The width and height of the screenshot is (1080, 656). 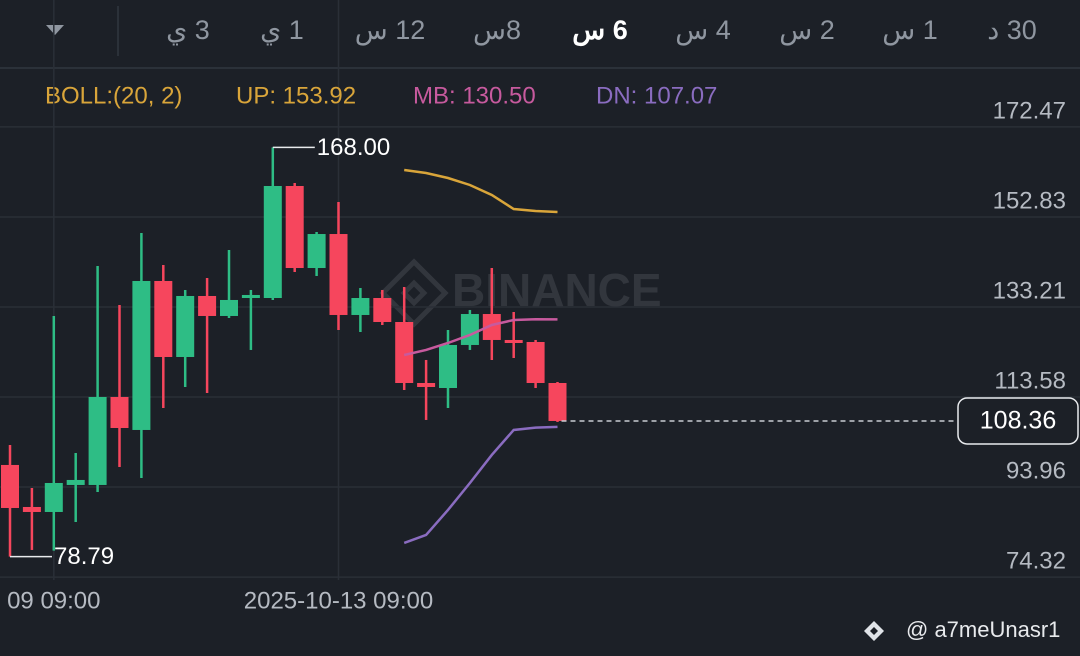 What do you see at coordinates (1029, 200) in the screenshot?
I see `y-tick-label: 152.83` at bounding box center [1029, 200].